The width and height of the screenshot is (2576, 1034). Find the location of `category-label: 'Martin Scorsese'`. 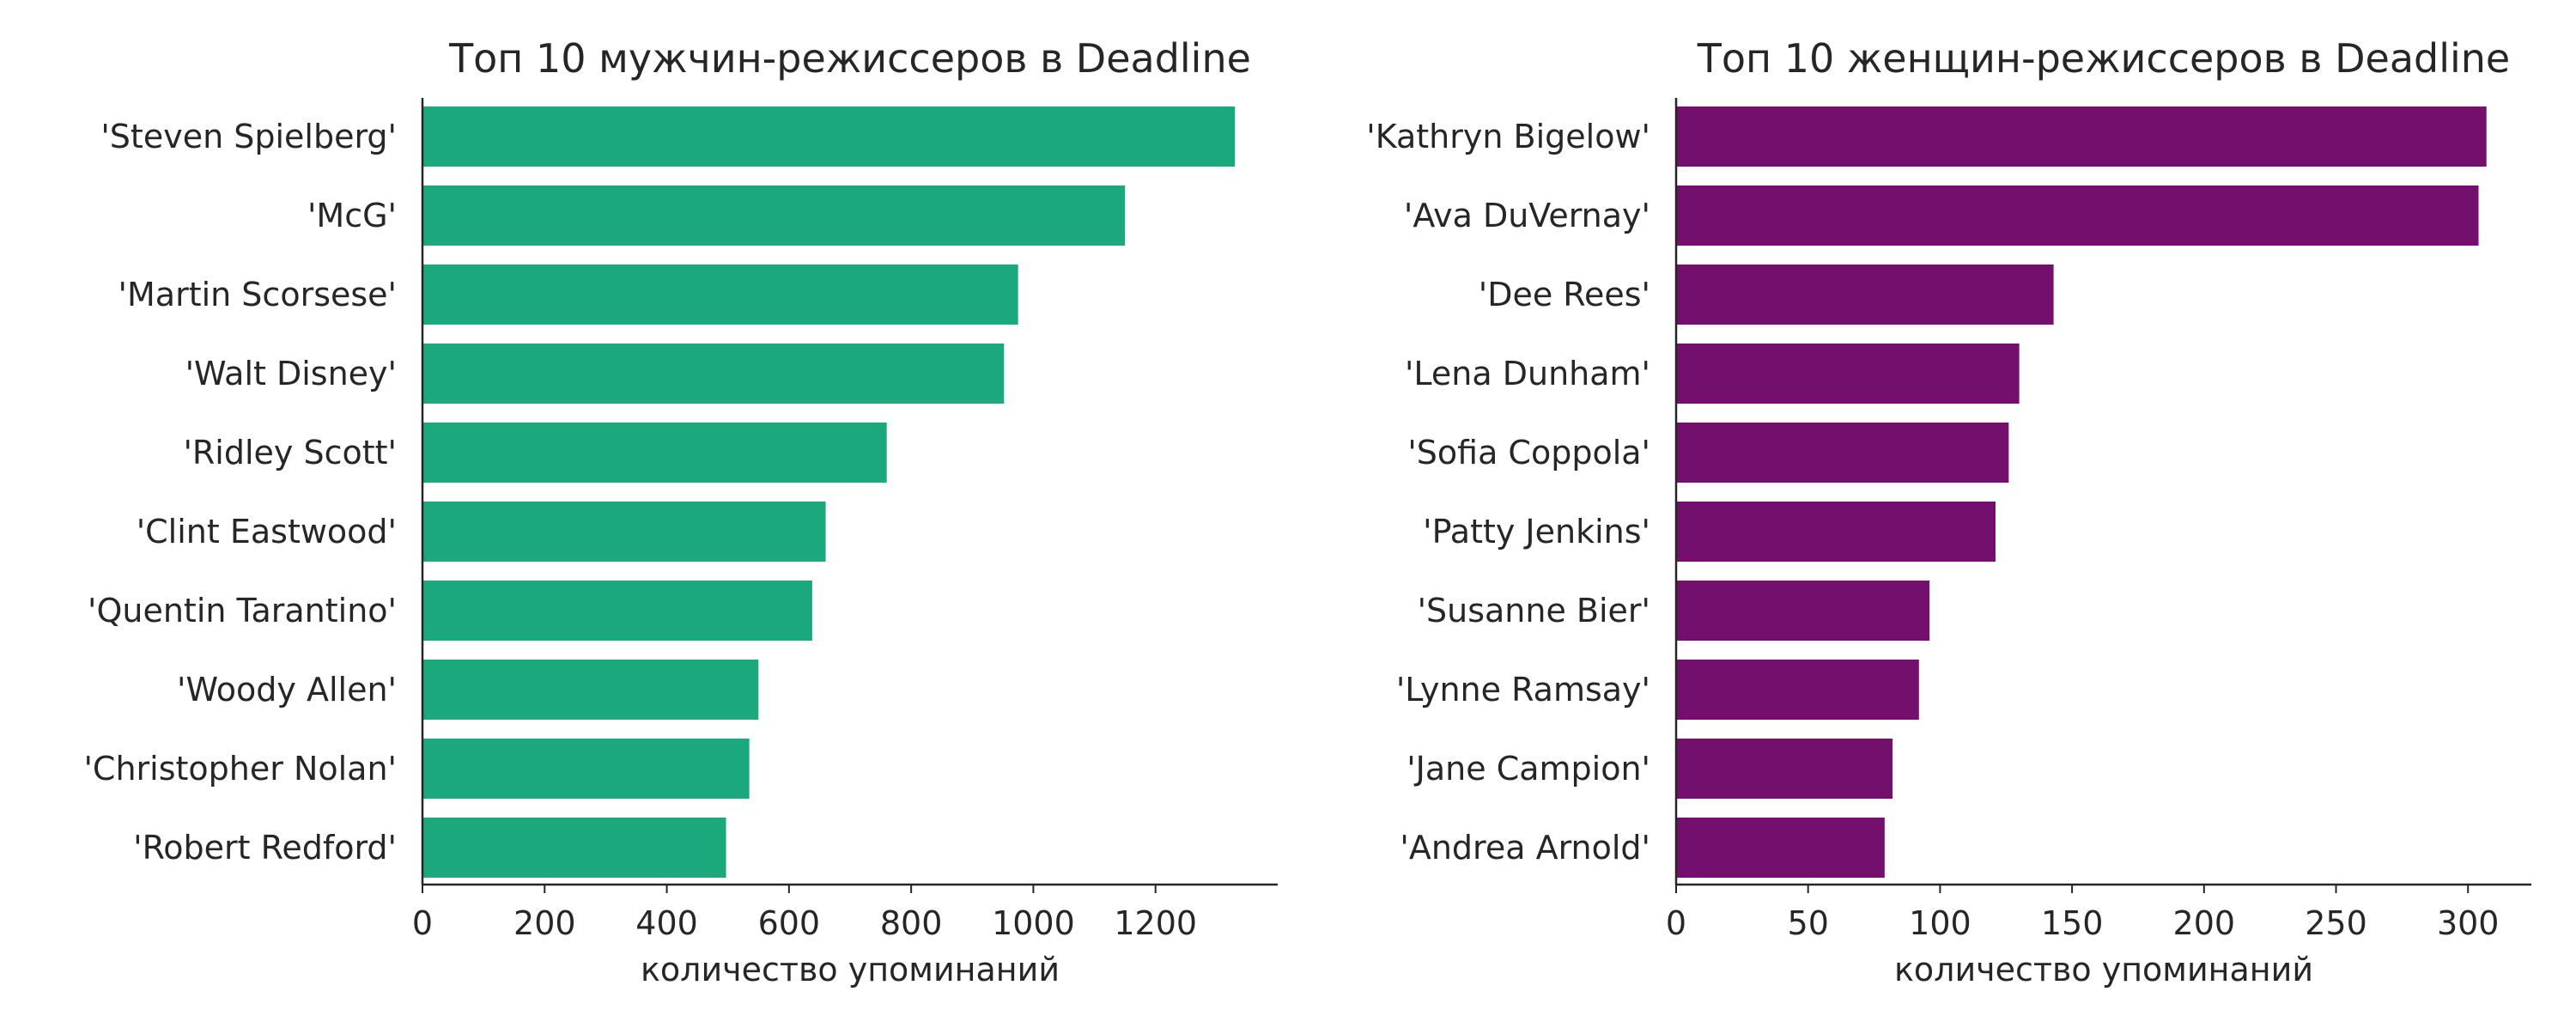

category-label: 'Martin Scorsese' is located at coordinates (258, 294).